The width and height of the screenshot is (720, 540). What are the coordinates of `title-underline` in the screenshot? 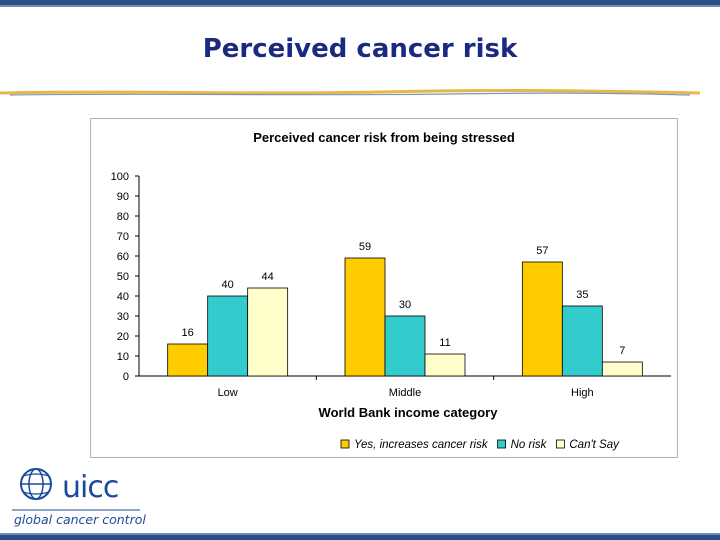 It's located at (350, 92).